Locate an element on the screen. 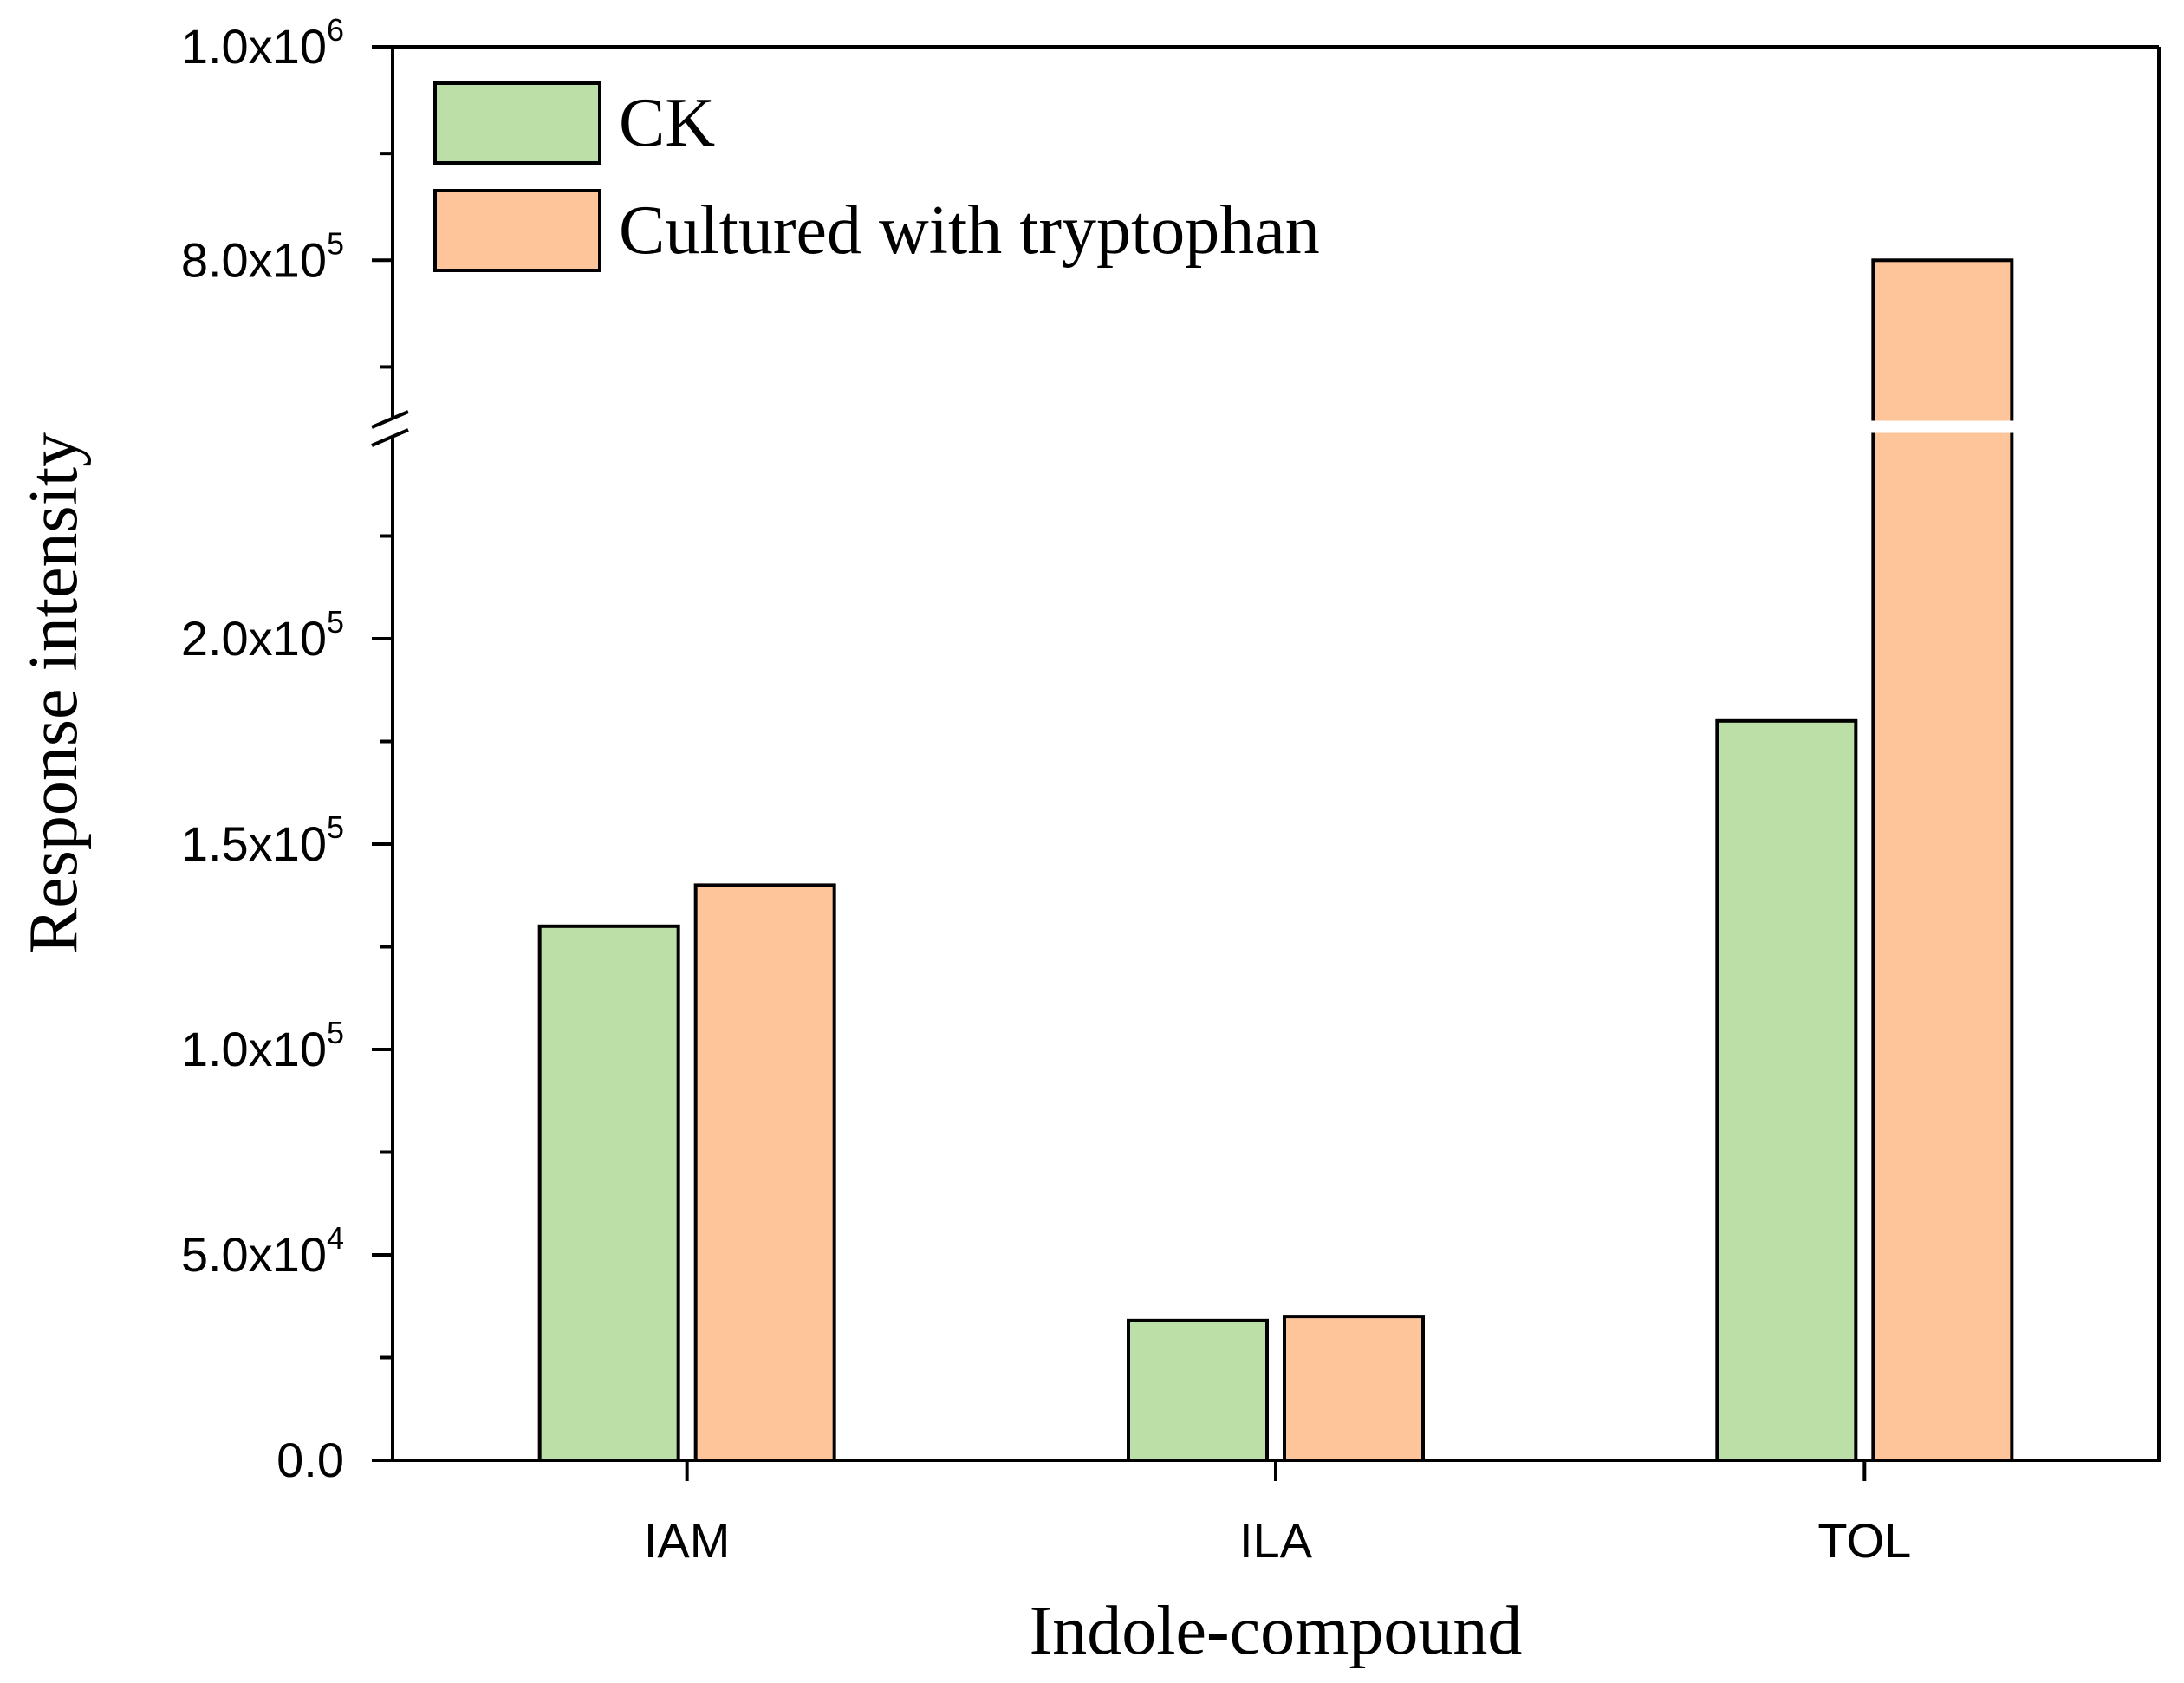 The width and height of the screenshot is (2184, 1683). y-tick-mantissa: 0.0 is located at coordinates (310, 1460).